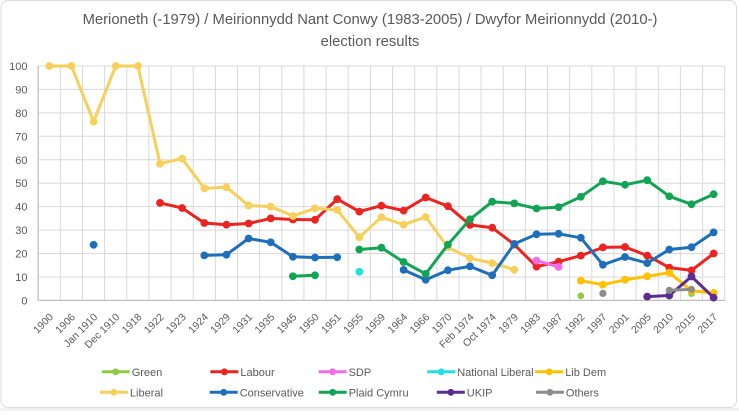 The height and width of the screenshot is (416, 739). What do you see at coordinates (370, 42) in the screenshot?
I see `svg-text: election results` at bounding box center [370, 42].